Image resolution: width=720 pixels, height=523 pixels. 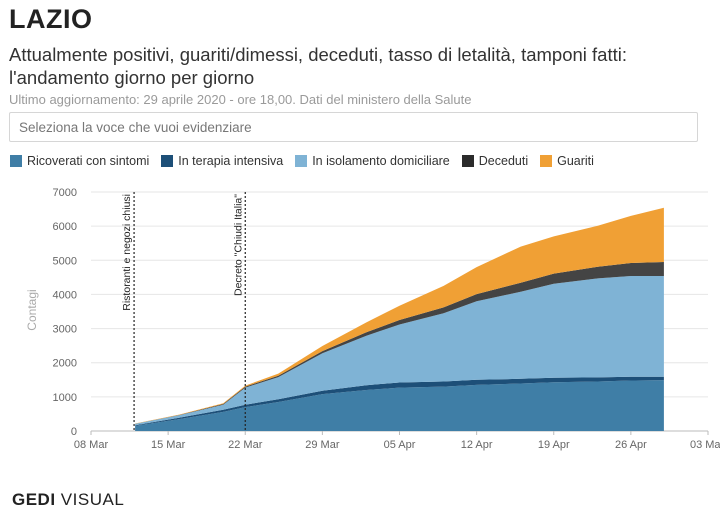 What do you see at coordinates (51, 19) in the screenshot?
I see `page-title: LAZIO` at bounding box center [51, 19].